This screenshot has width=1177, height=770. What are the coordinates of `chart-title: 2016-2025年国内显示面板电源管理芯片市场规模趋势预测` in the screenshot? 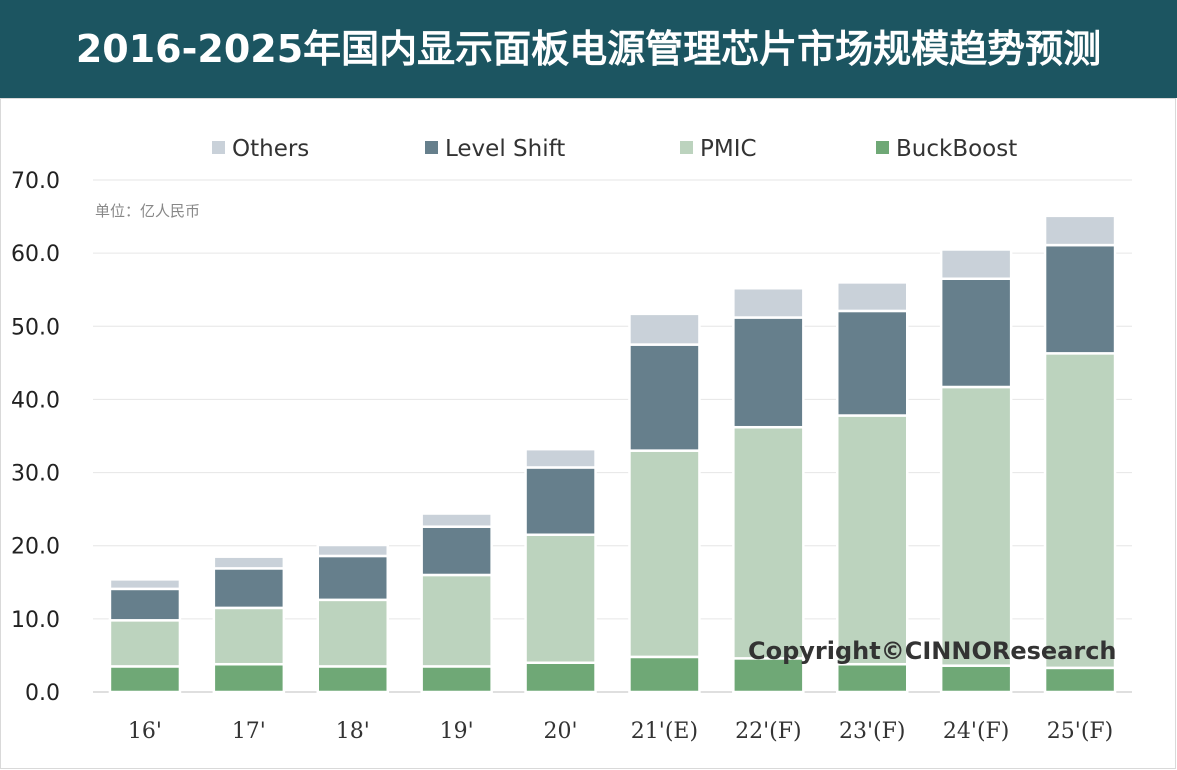 It's located at (588, 49).